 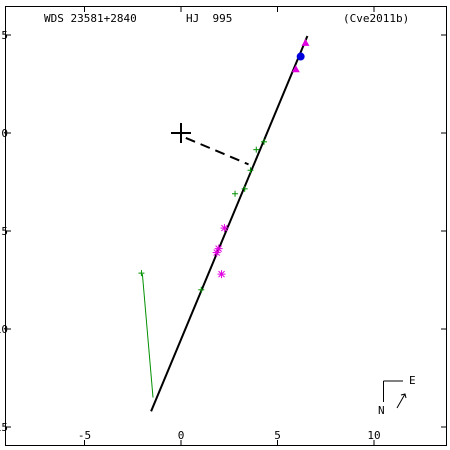 What do you see at coordinates (381, 410) in the screenshot?
I see `compass-north-label: N` at bounding box center [381, 410].